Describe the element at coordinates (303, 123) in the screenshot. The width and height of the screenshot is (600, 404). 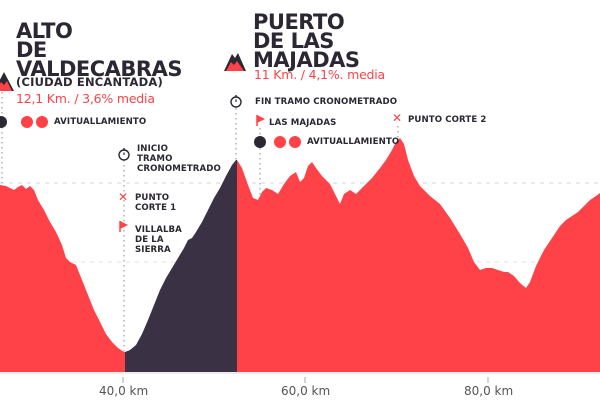
I see `las-majadas-label: LAS MAJADAS` at that location.